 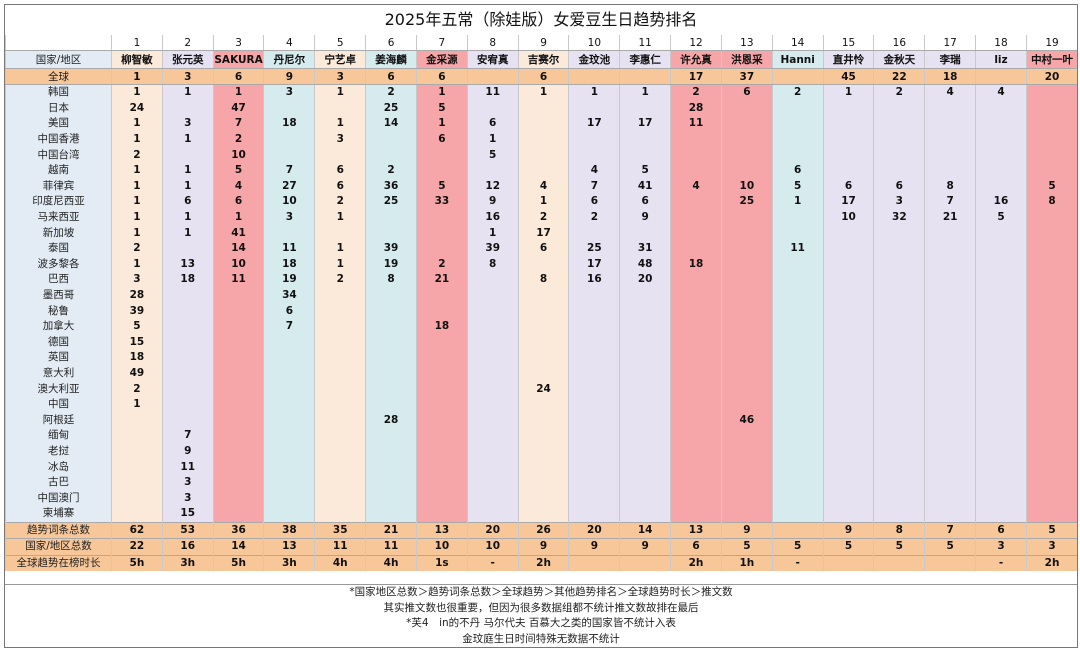 I want to click on trend-rank-cell: 9, so click(x=187, y=451).